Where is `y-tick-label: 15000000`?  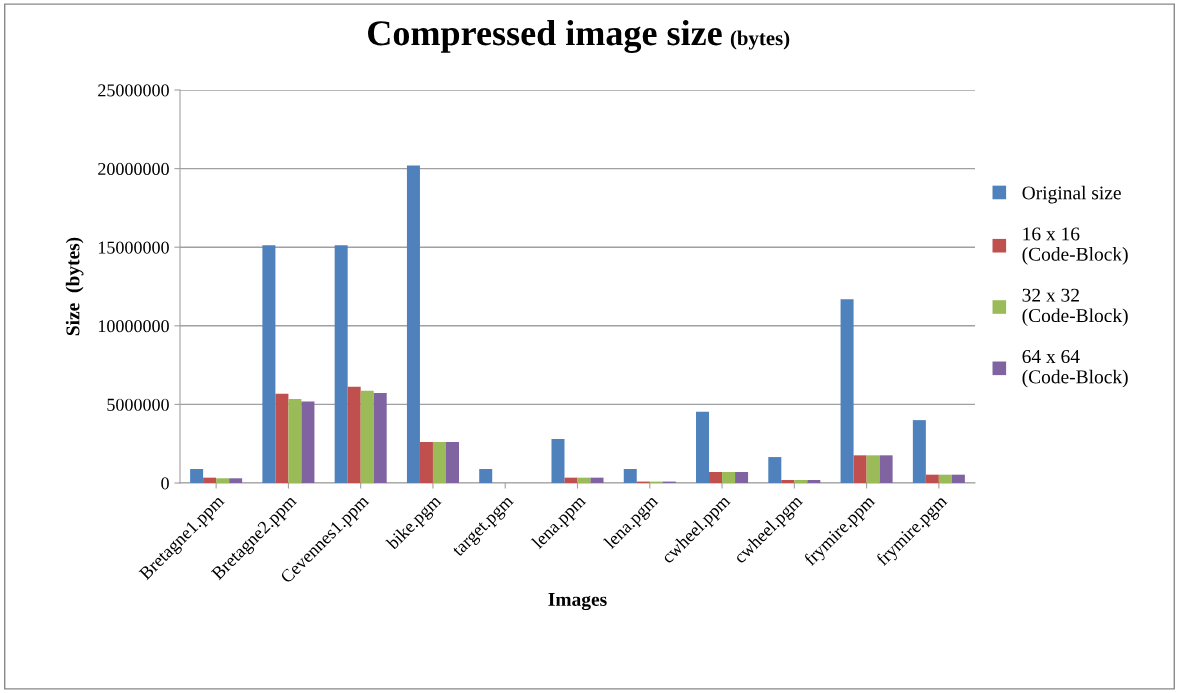
y-tick-label: 15000000 is located at coordinates (133, 247).